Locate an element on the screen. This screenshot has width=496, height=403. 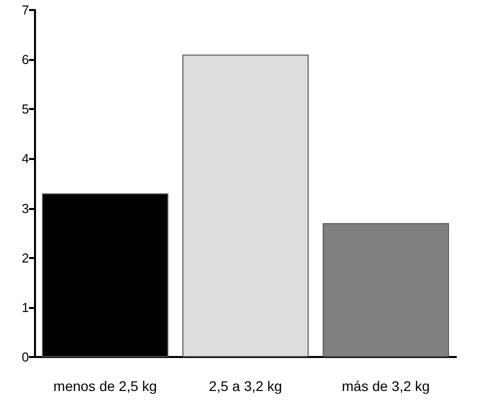
y-tick-label: 6 is located at coordinates (25, 60).